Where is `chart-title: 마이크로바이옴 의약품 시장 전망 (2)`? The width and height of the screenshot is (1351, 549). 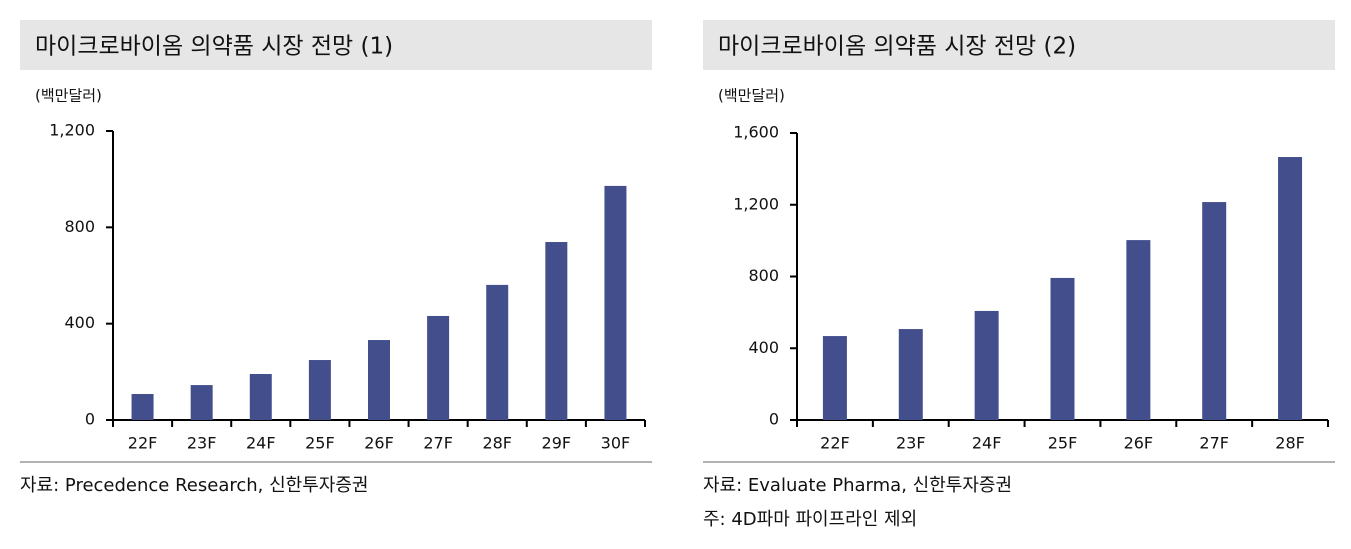
chart-title: 마이크로바이옴 의약품 시장 전망 (2) is located at coordinates (897, 47).